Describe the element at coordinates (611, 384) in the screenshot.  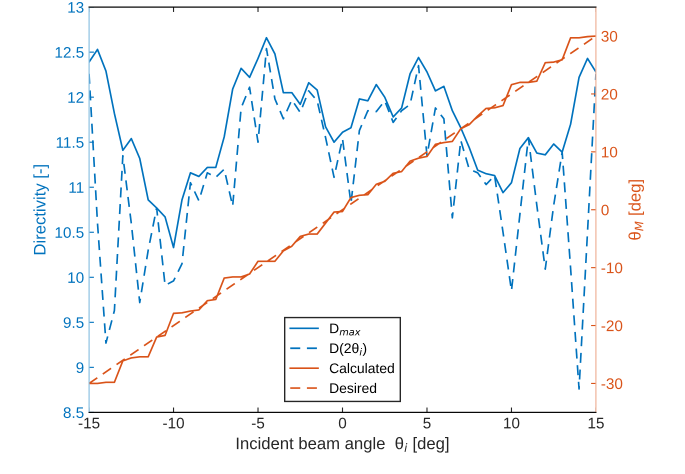
I see `y2-tick-label: -30` at that location.